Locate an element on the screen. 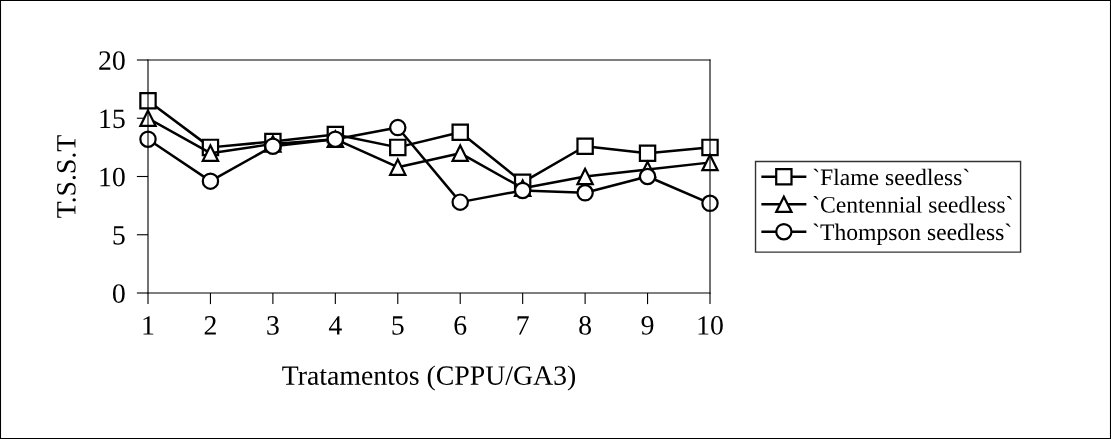 The width and height of the screenshot is (1111, 439). y-tick-label: 10 is located at coordinates (112, 177).